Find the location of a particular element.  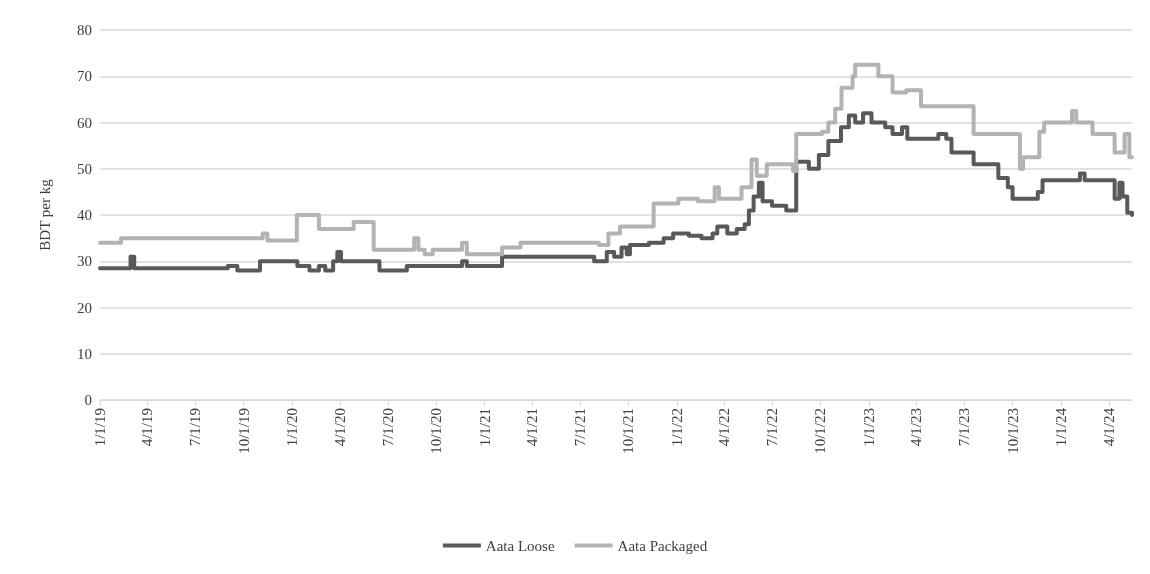

x-tick-label: 1/1/21 is located at coordinates (484, 427).